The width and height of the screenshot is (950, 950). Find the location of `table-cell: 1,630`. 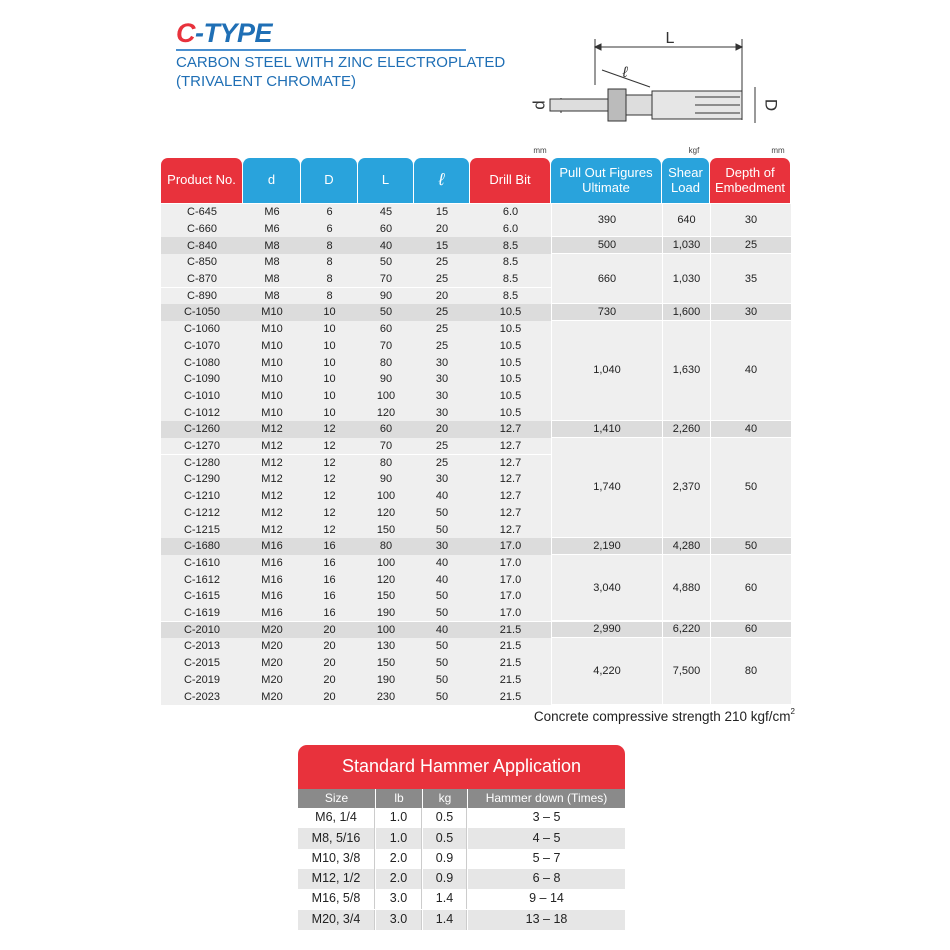

table-cell: 1,630 is located at coordinates (686, 371).